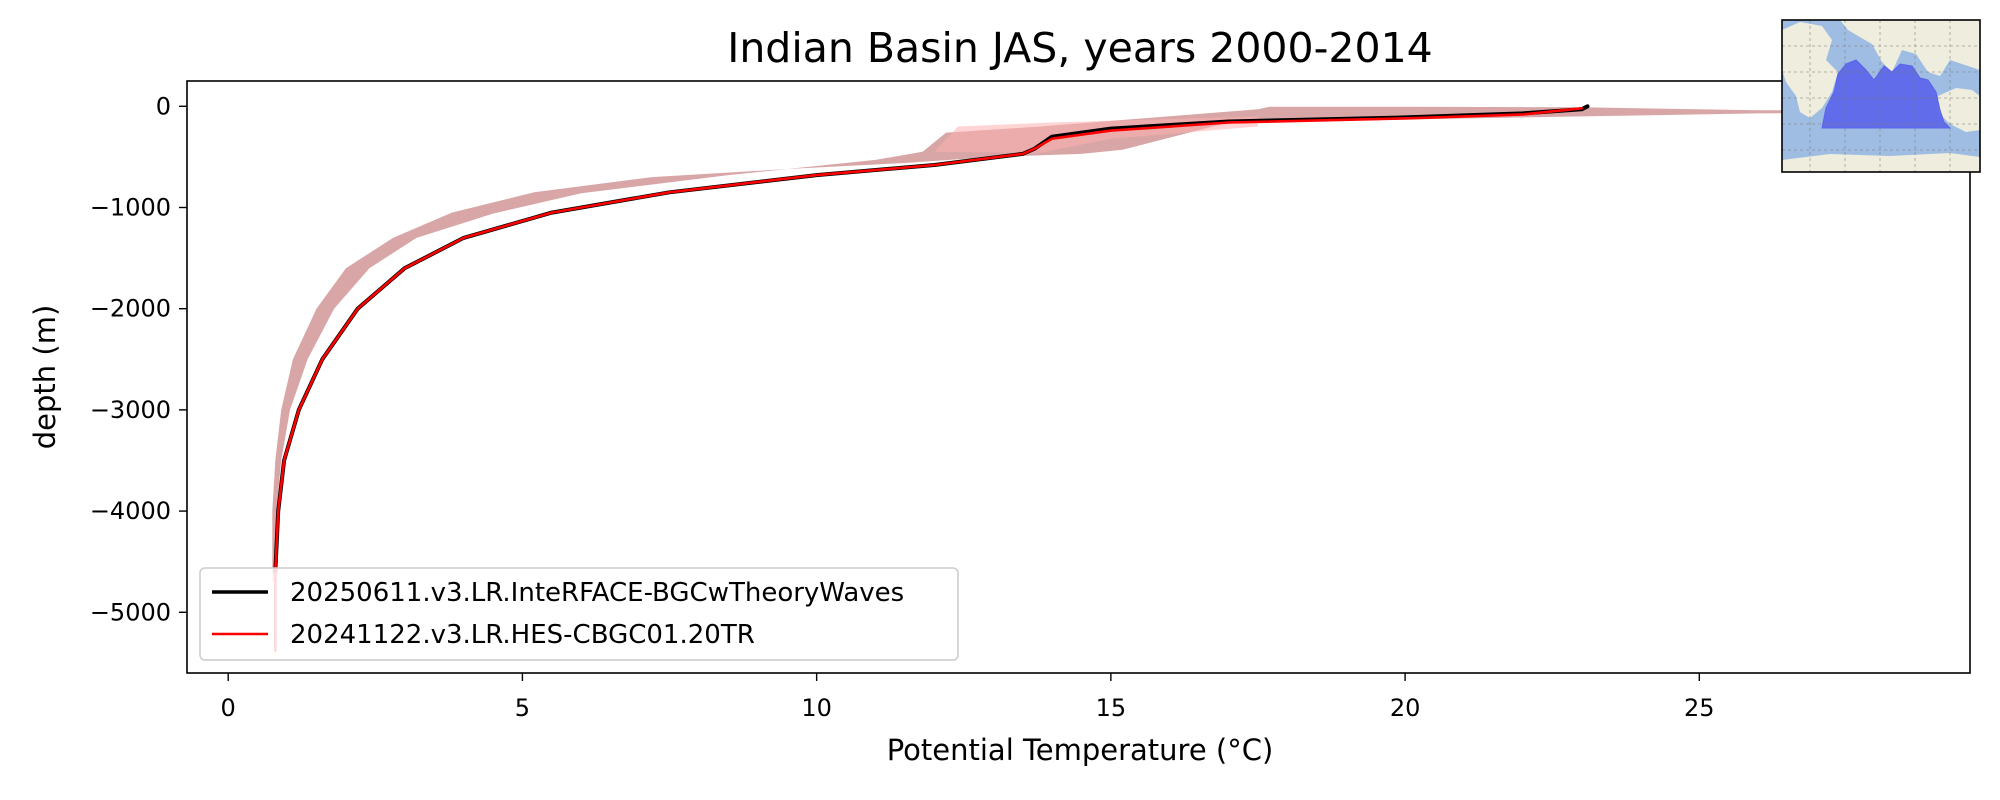  Describe the element at coordinates (130, 207) in the screenshot. I see `y-tick-label: −1000` at that location.